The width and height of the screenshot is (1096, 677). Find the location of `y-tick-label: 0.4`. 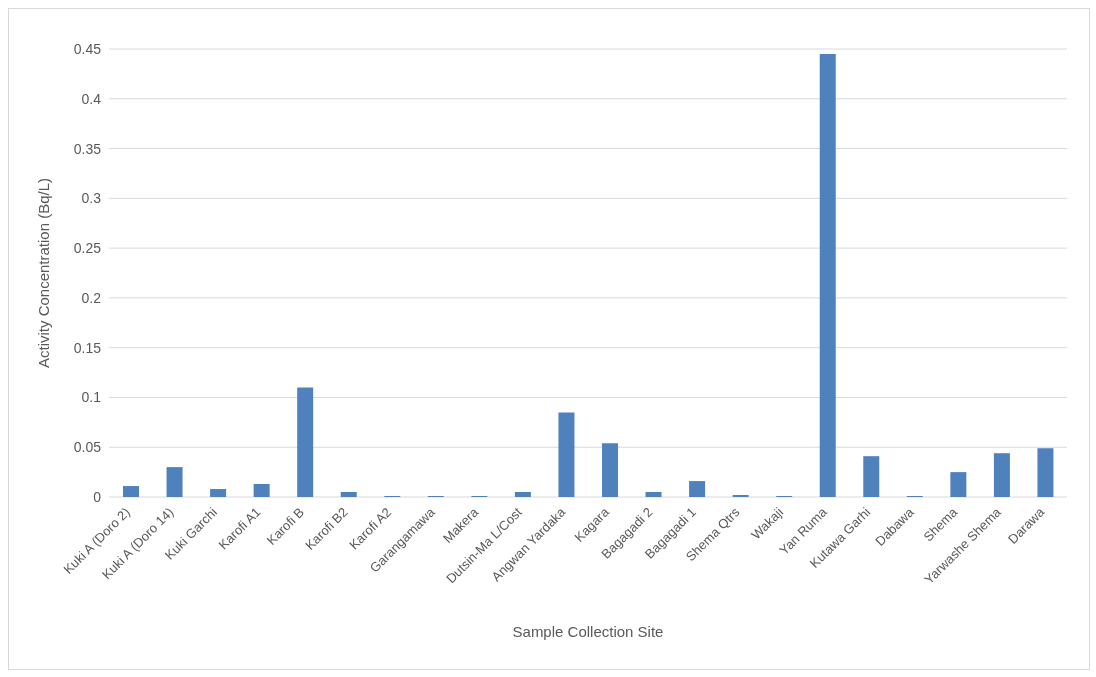

y-tick-label: 0.4 is located at coordinates (91, 98).